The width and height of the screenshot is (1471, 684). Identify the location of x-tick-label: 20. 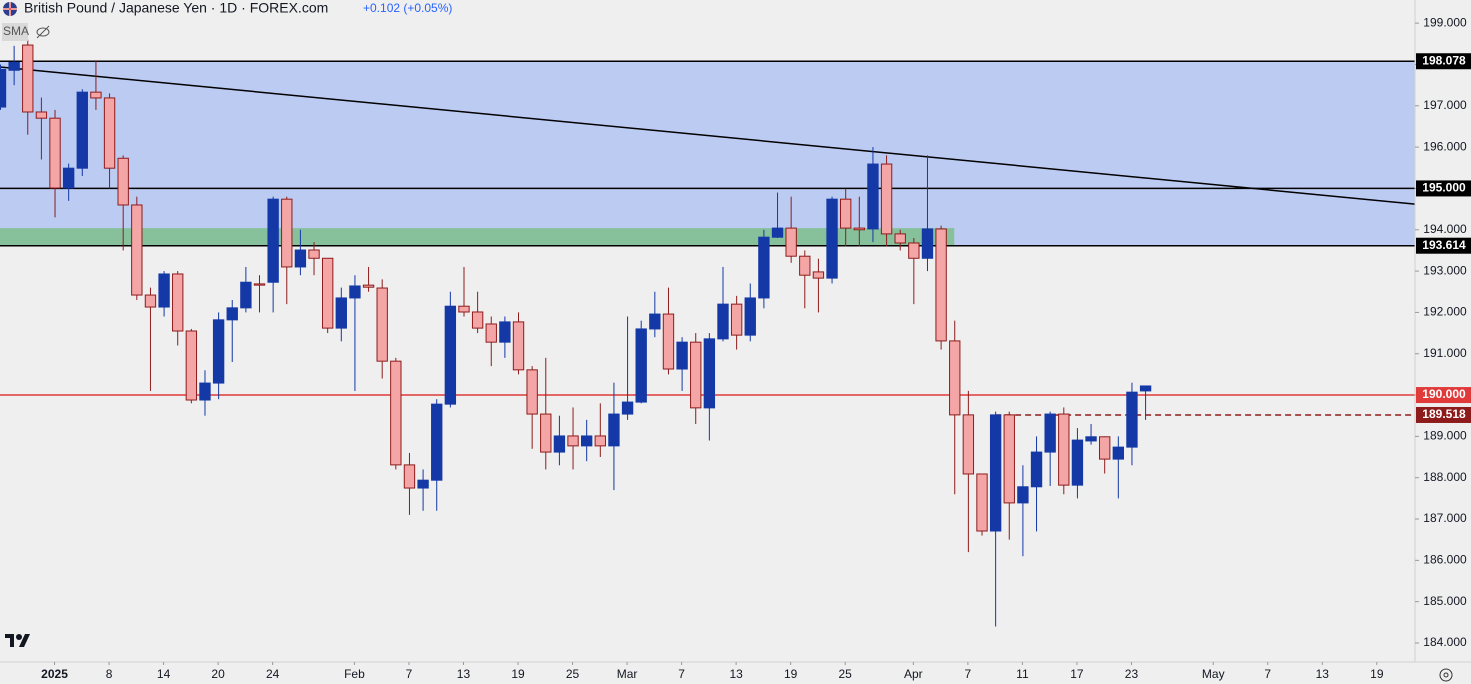
(218, 674).